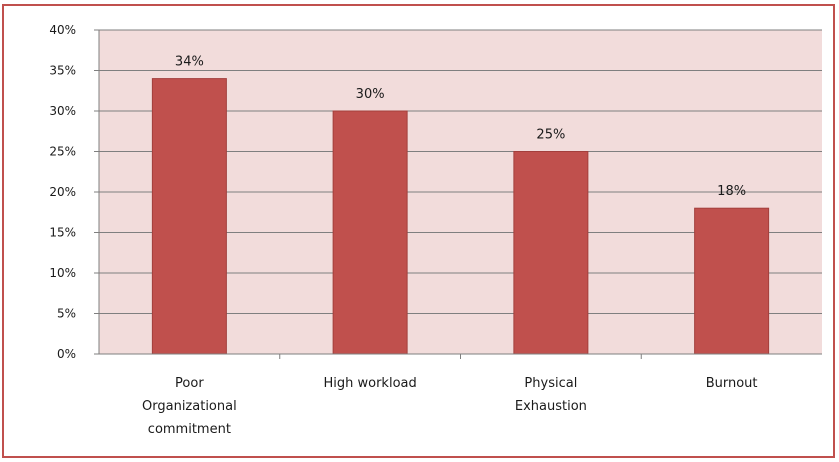 The height and width of the screenshot is (462, 839). What do you see at coordinates (550, 383) in the screenshot?
I see `x-category-label: Physical` at bounding box center [550, 383].